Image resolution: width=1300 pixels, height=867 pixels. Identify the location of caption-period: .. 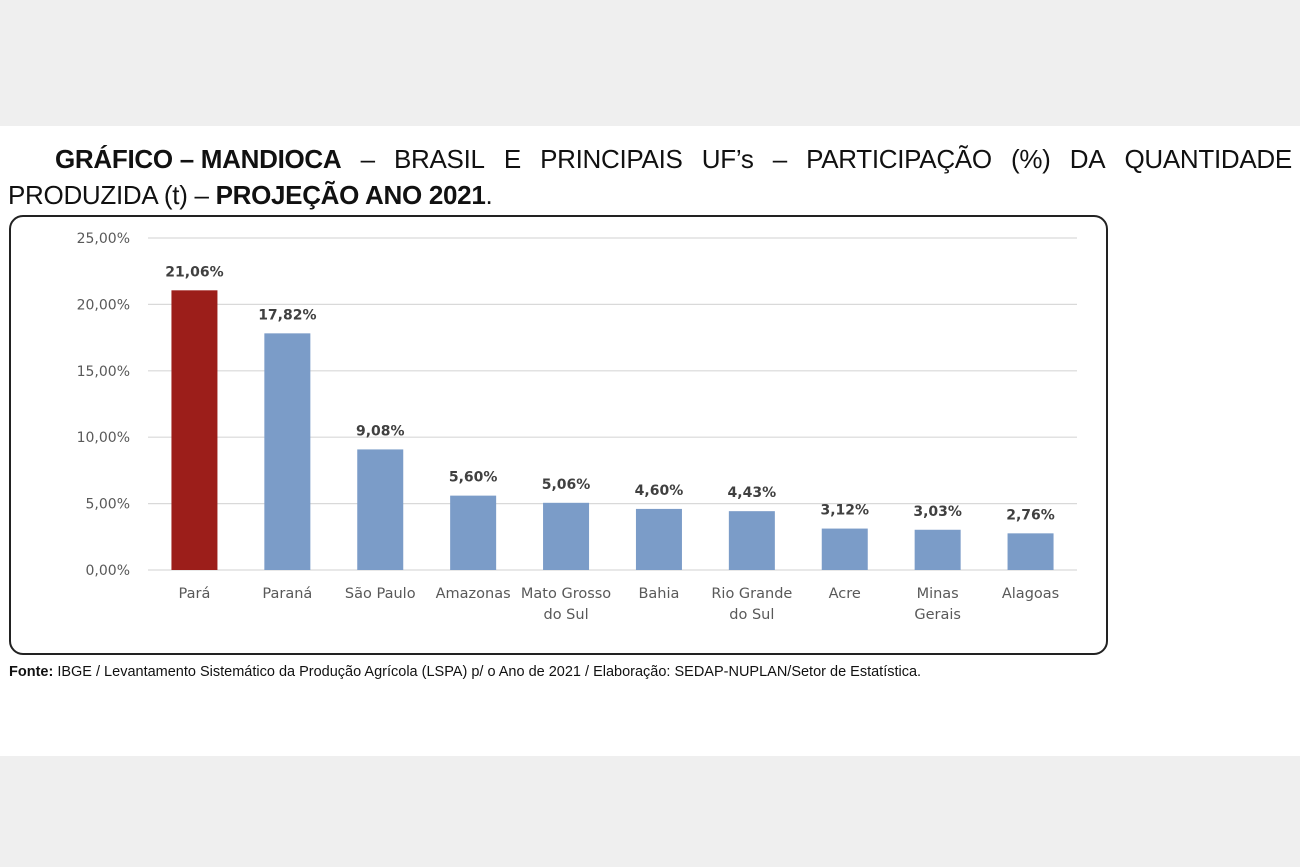
(489, 195).